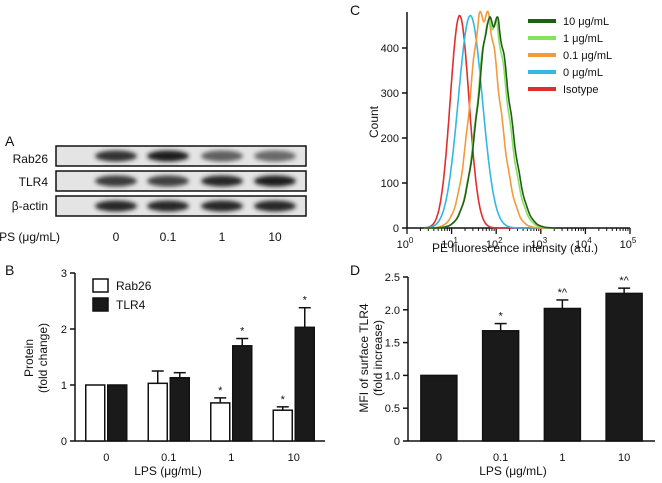  What do you see at coordinates (392, 344) in the screenshot?
I see `y-tick-label: 1.5` at bounding box center [392, 344].